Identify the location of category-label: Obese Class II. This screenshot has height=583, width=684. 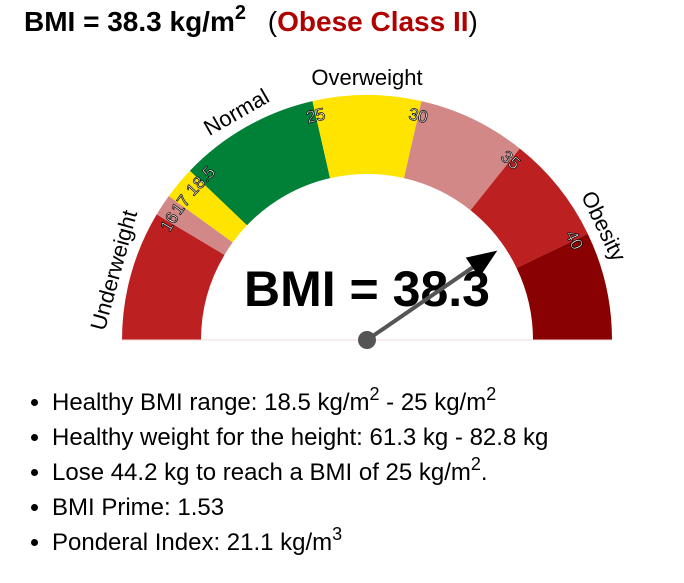
(373, 21).